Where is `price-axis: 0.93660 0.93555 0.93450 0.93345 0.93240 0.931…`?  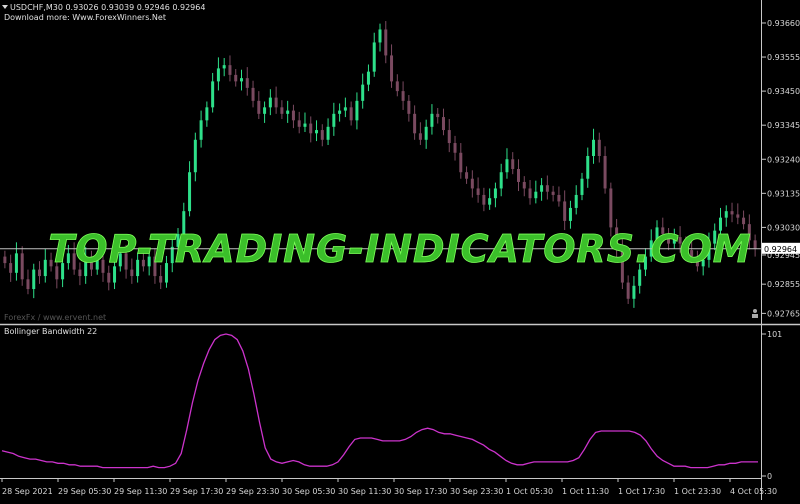
price-axis: 0.93660 0.93555 0.93450 0.93345 0.93240 0.931… is located at coordinates (781, 168).